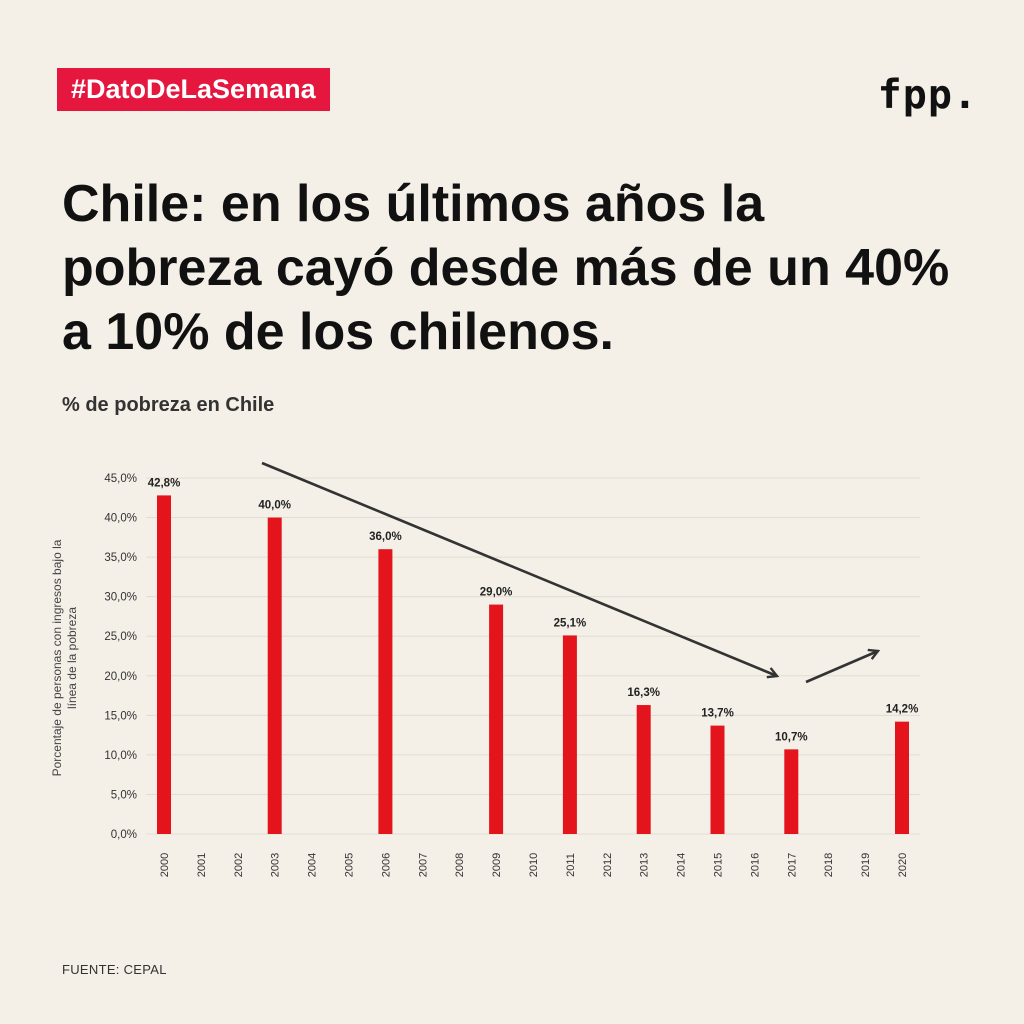 This screenshot has width=1024, height=1024. What do you see at coordinates (385, 537) in the screenshot?
I see `data-label-2006: 36,0%` at bounding box center [385, 537].